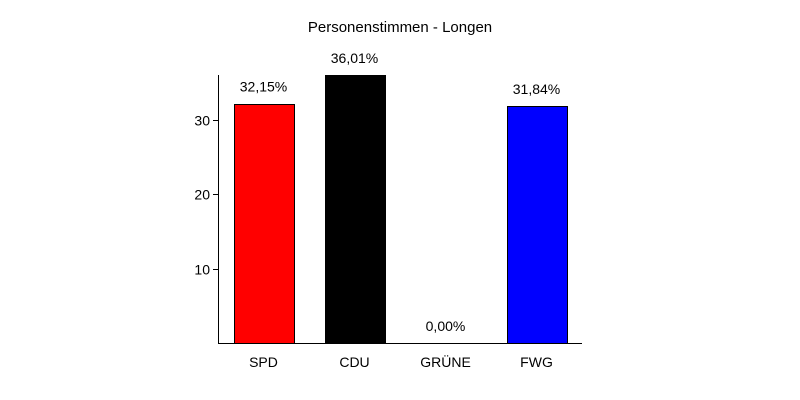  I want to click on x-tick-label: GRÜNE, so click(445, 361).